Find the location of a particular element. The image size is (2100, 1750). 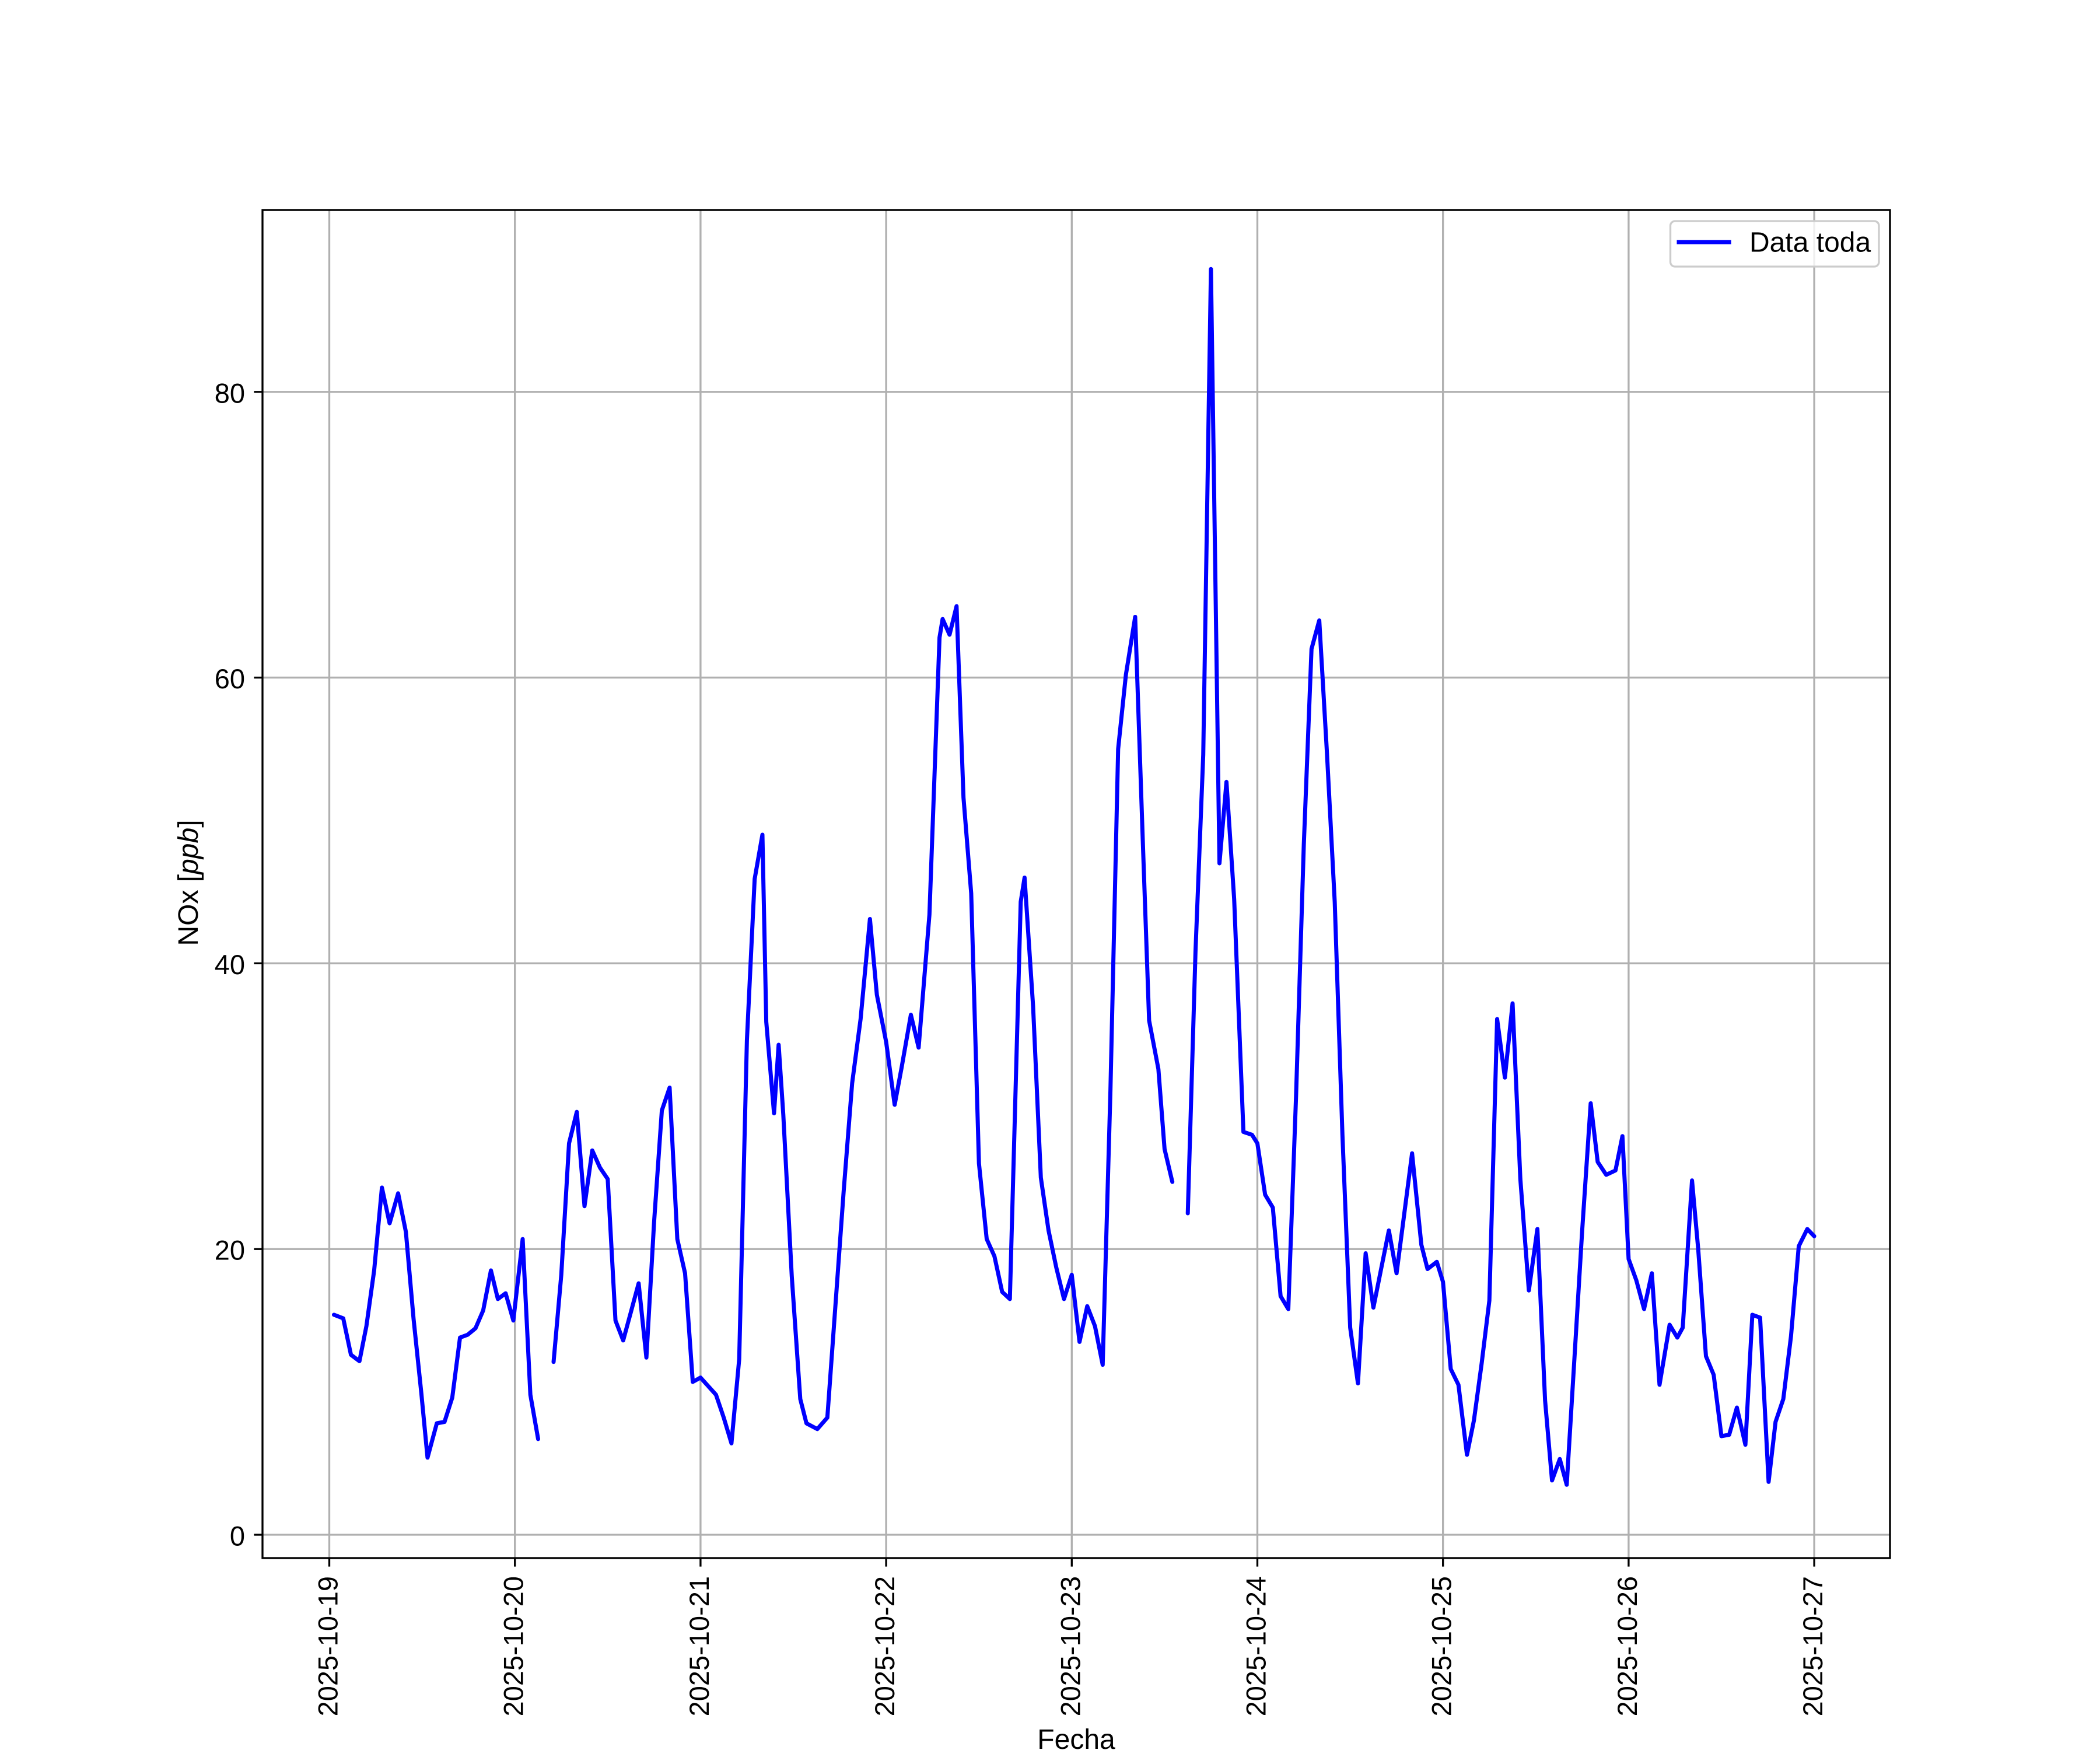

svg-text: 40 is located at coordinates (230, 964).